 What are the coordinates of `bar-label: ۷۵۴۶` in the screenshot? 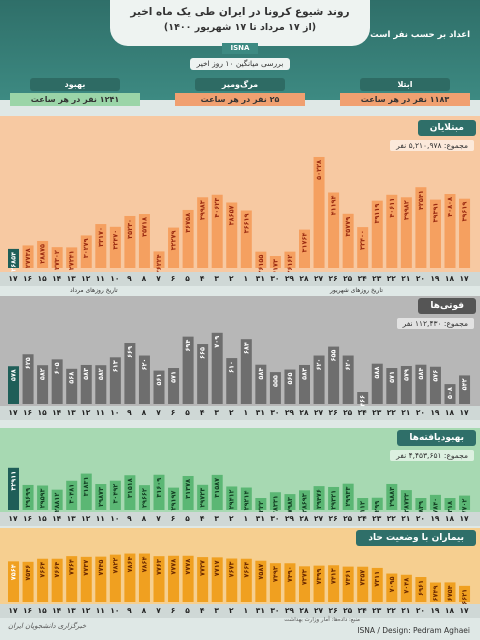 It's located at (28, 573).